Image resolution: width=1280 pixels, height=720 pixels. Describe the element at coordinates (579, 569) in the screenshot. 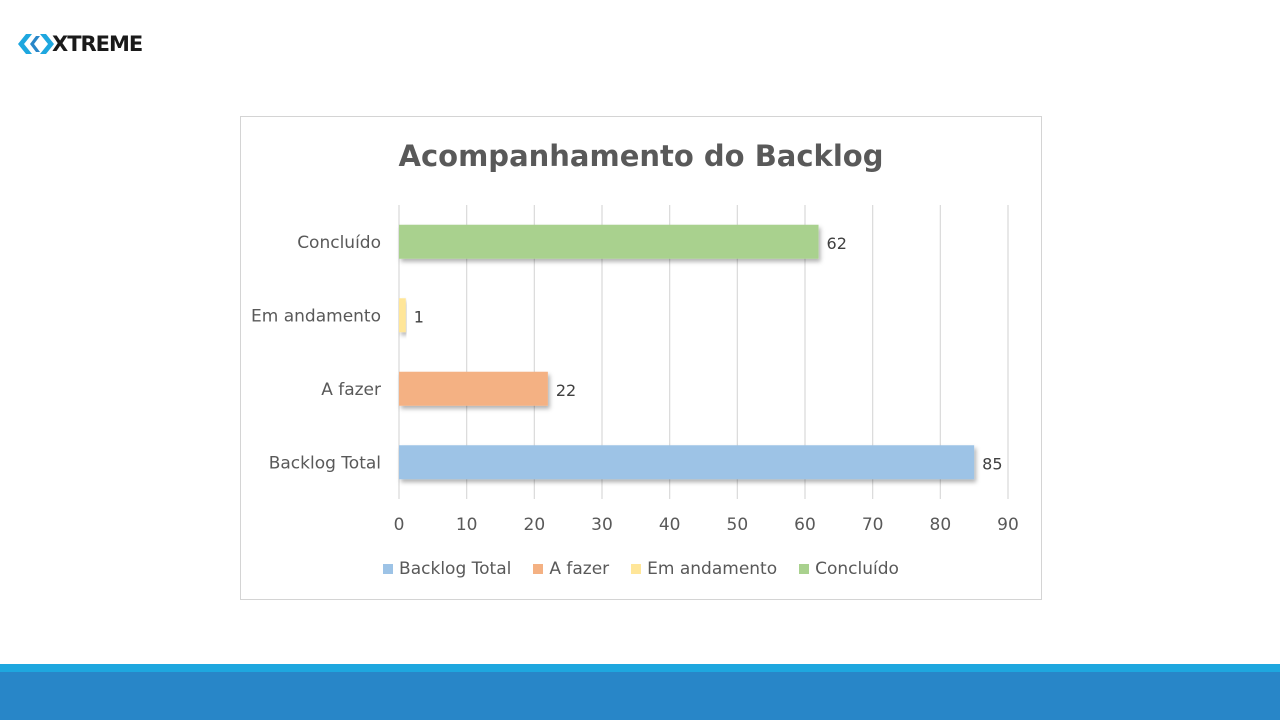

I see `legend-label: A fazer` at that location.